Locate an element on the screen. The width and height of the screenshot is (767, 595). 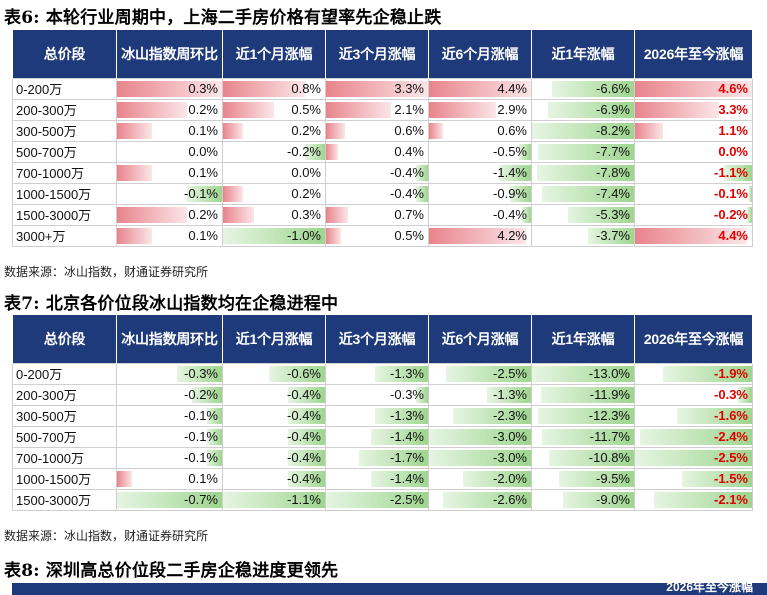
value-text: 4.6% is located at coordinates (733, 88).